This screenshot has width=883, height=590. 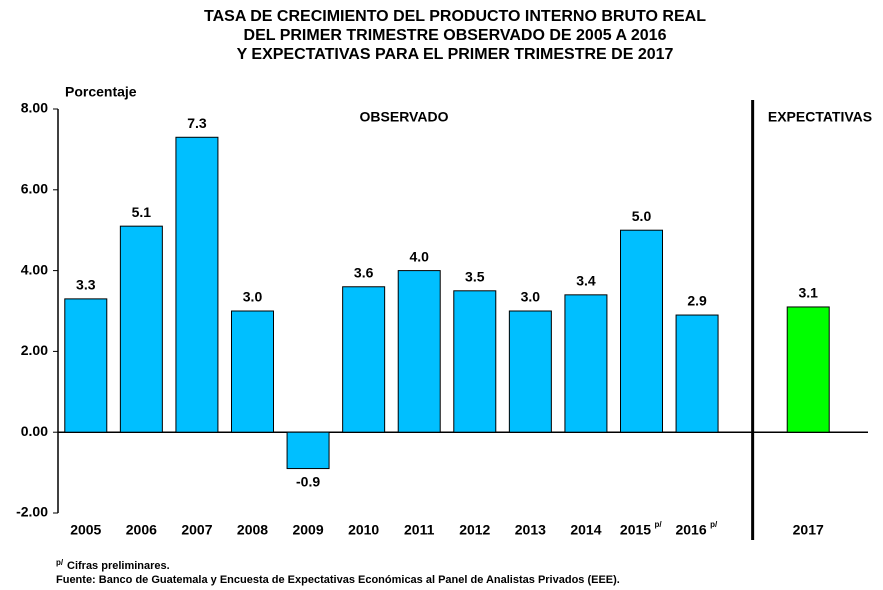 What do you see at coordinates (101, 92) in the screenshot?
I see `y-axis-label: Porcentaje` at bounding box center [101, 92].